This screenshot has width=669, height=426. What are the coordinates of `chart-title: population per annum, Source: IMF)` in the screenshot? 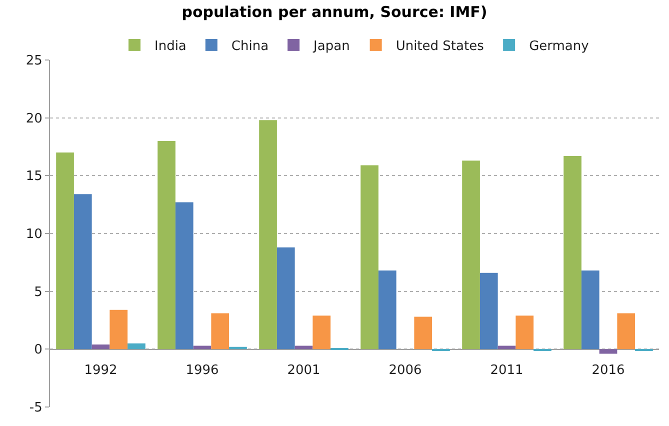 It's located at (335, 11).